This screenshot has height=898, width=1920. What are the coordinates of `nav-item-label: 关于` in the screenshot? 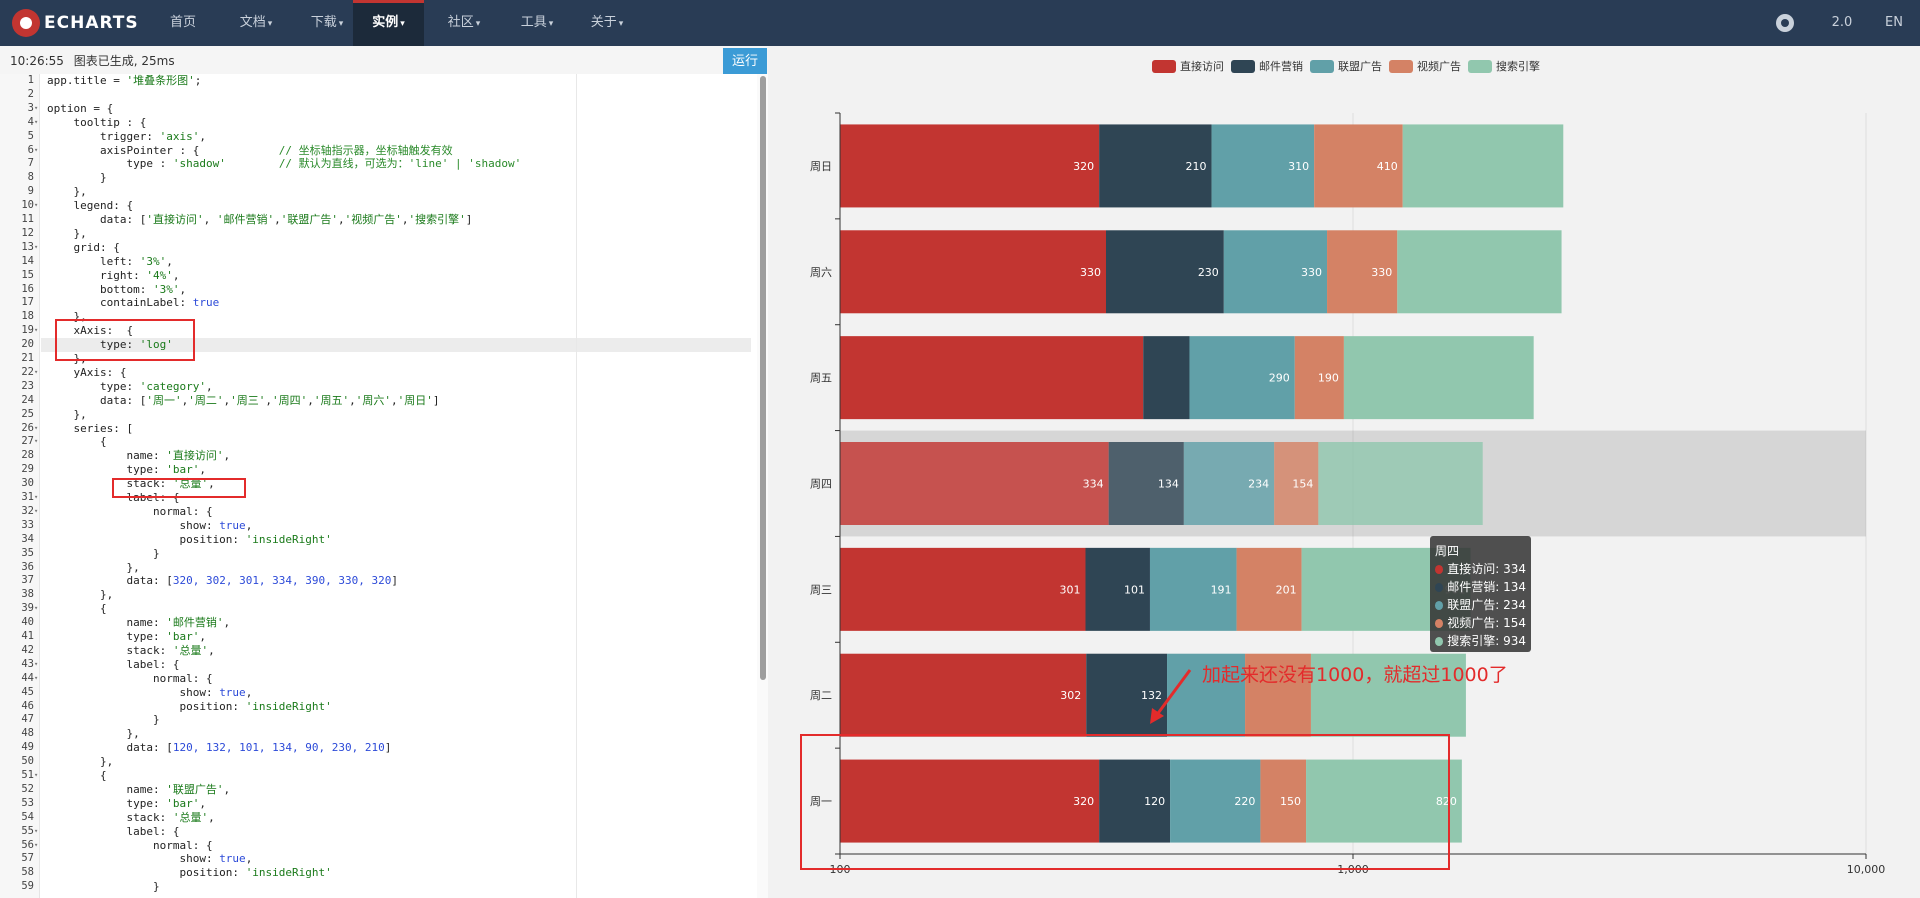 It's located at (603, 22).